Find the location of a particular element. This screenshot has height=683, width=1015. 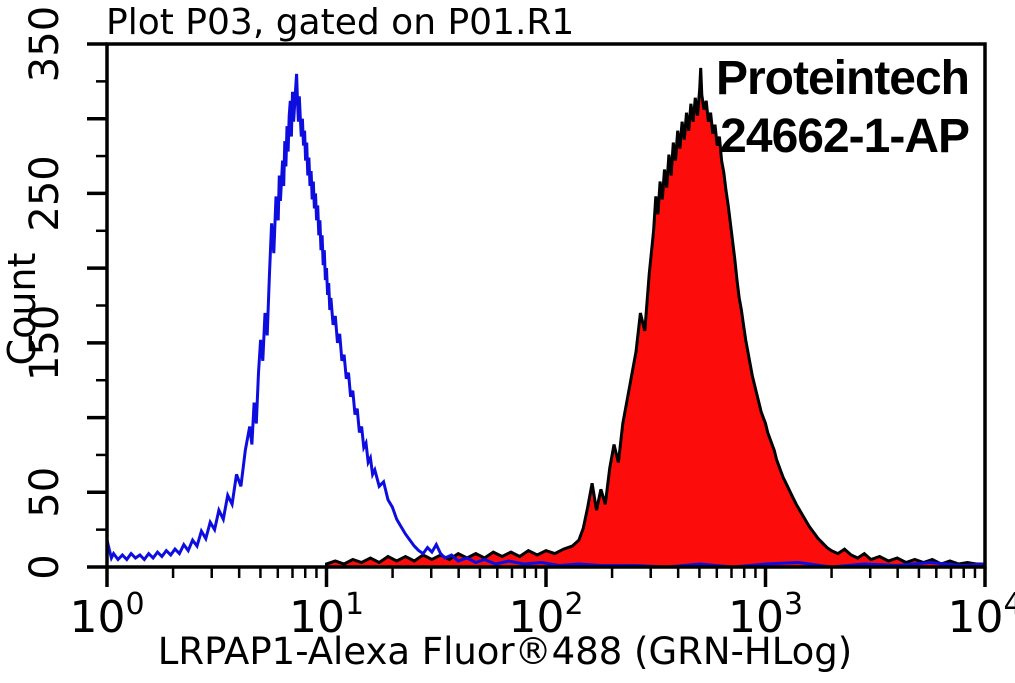

y-axis-tick-label: 250 is located at coordinates (45, 193).